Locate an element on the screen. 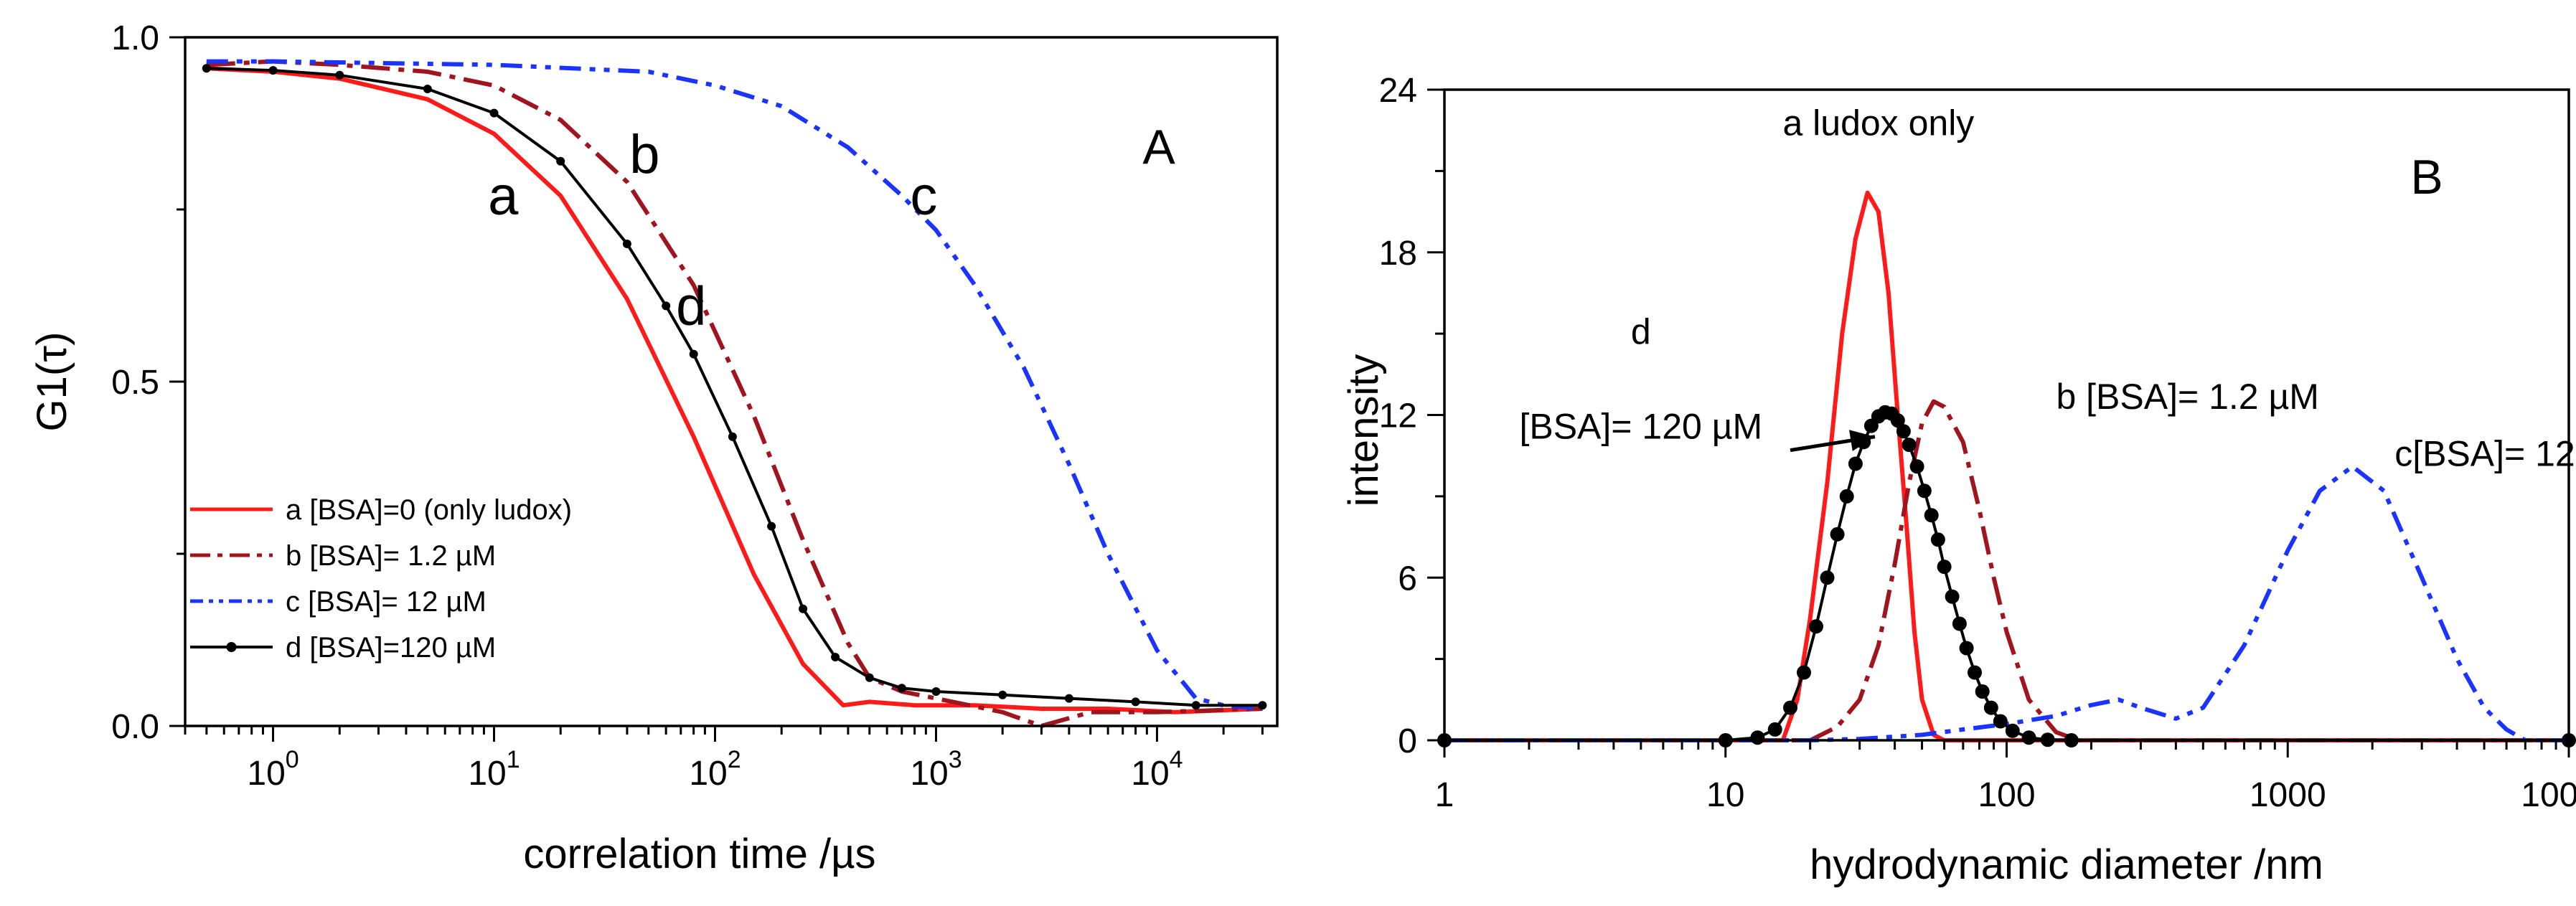  panel-b-y-tick-label: 12 is located at coordinates (1398, 416).